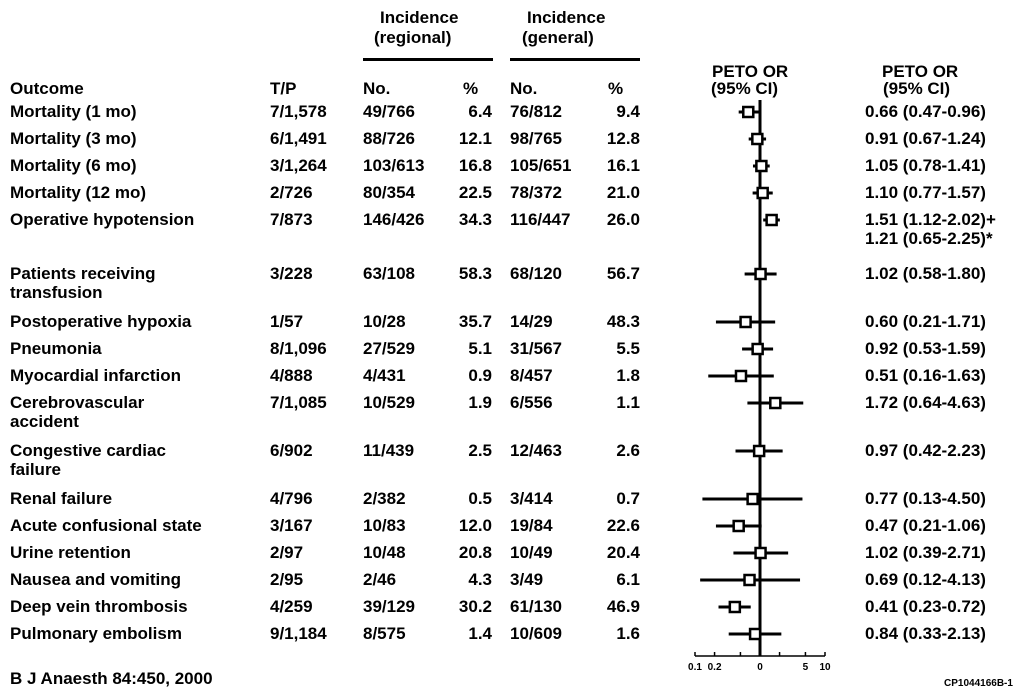  I want to click on row-or-text-11: 0.77 (0.13-4.50), so click(925, 498).